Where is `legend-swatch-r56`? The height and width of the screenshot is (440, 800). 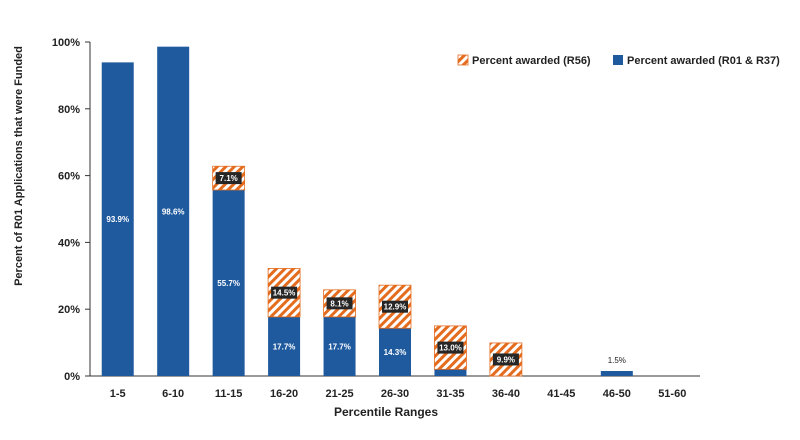 legend-swatch-r56 is located at coordinates (463, 60).